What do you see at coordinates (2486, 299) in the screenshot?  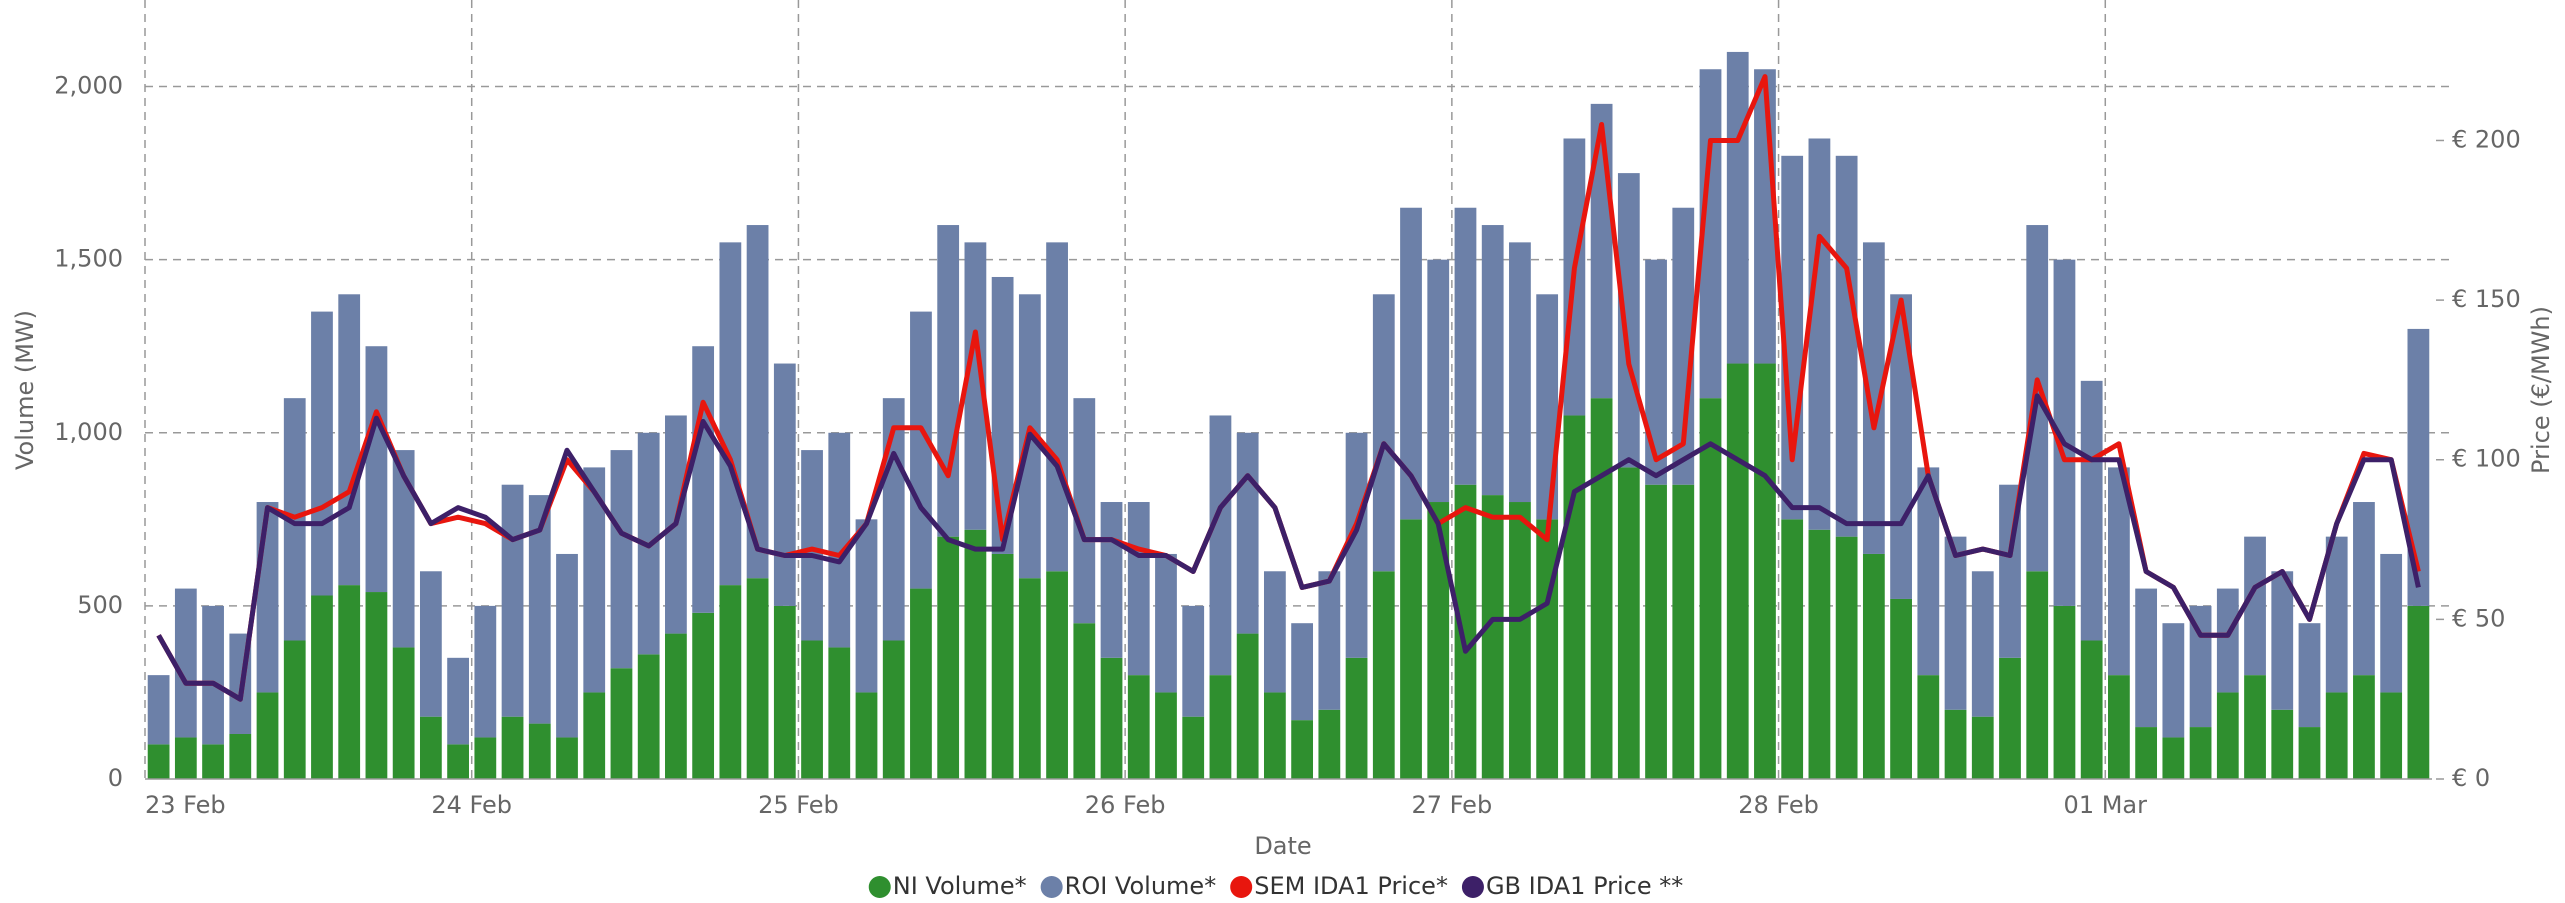 I see `y2-tick-label: € 150` at bounding box center [2486, 299].